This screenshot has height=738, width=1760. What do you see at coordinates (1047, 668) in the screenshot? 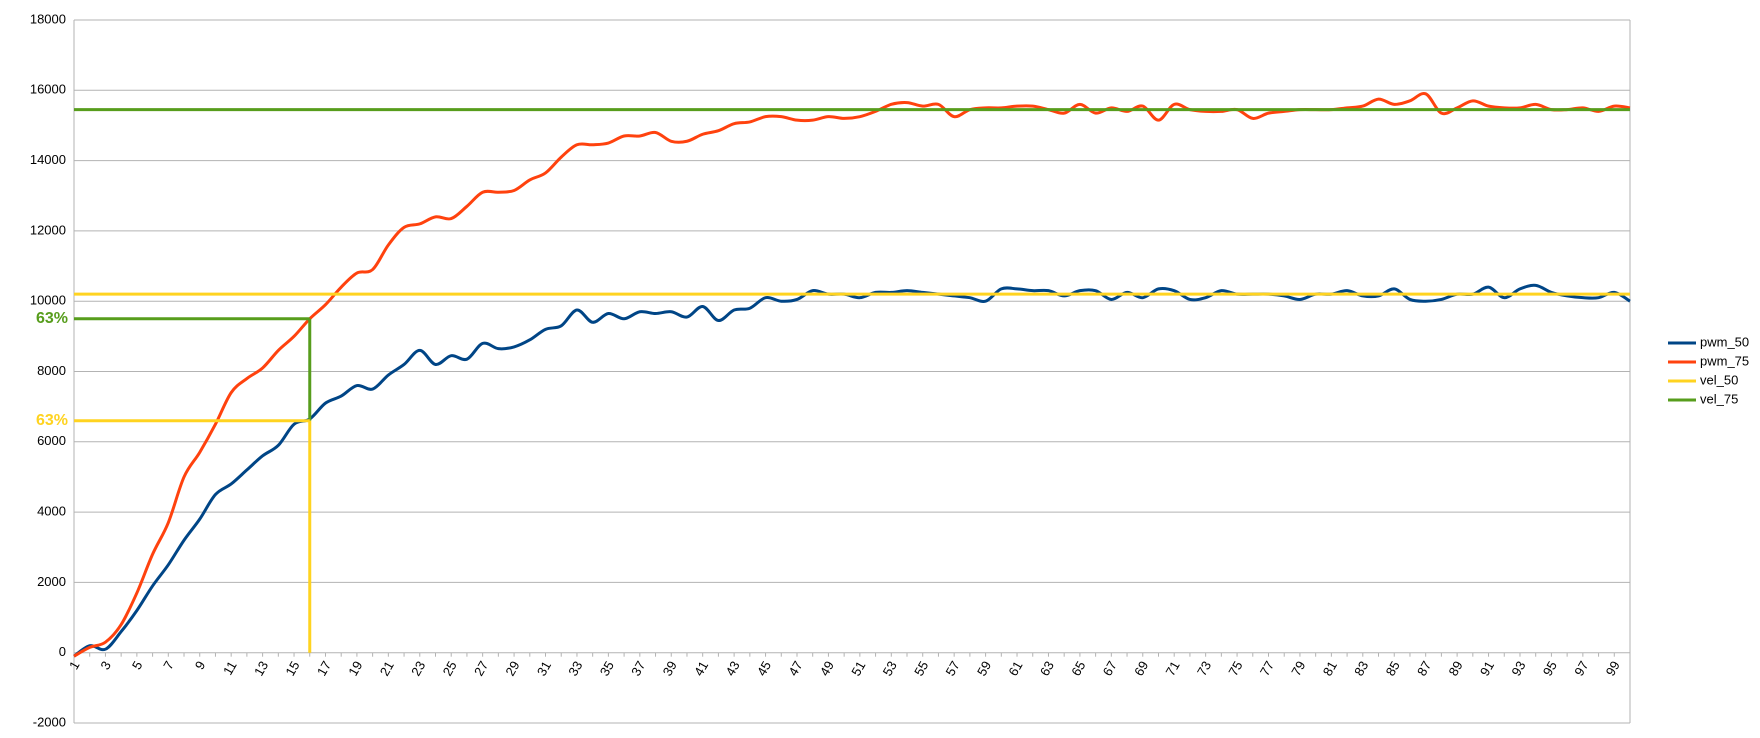
I see `x-tick-label: 63` at bounding box center [1047, 668].